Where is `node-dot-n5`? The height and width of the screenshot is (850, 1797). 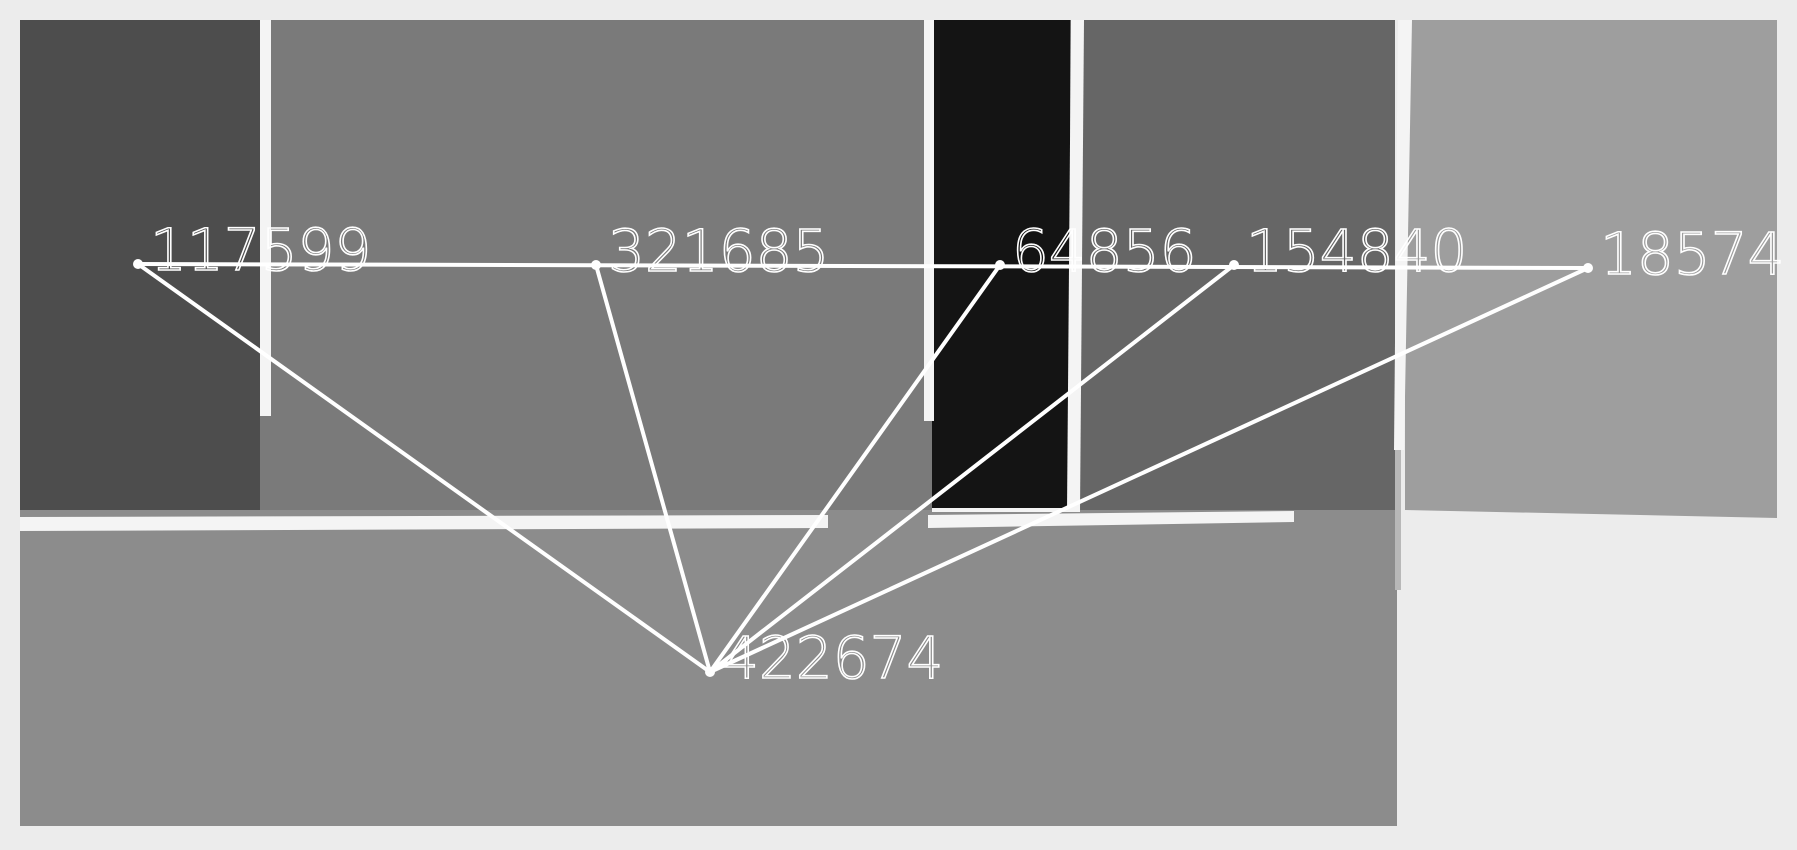
node-dot-n5 is located at coordinates (1588, 268).